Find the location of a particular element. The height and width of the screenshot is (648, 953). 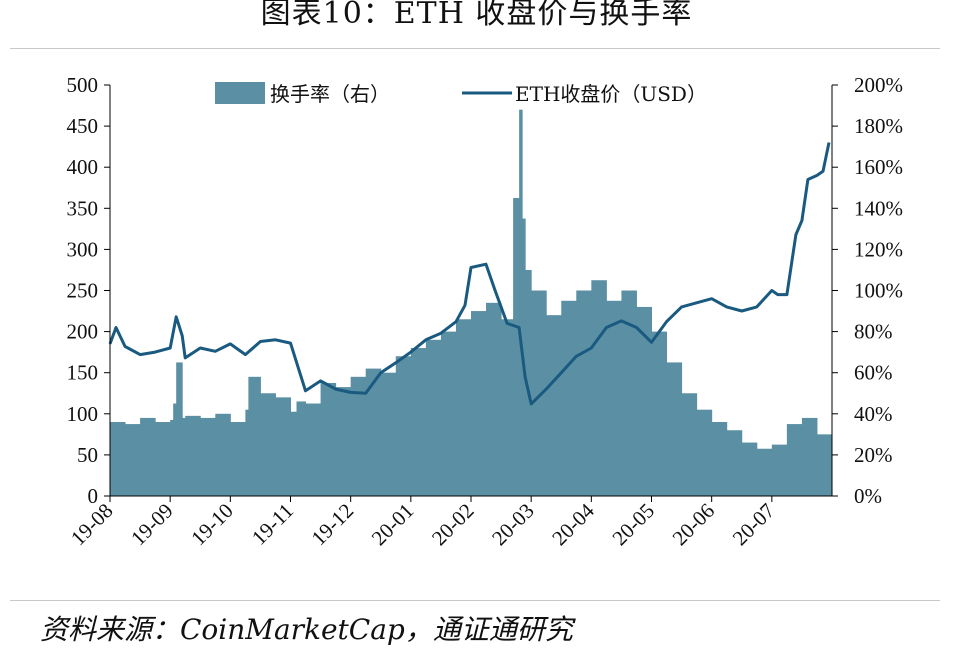

right-tick-label: 80% is located at coordinates (873, 332).